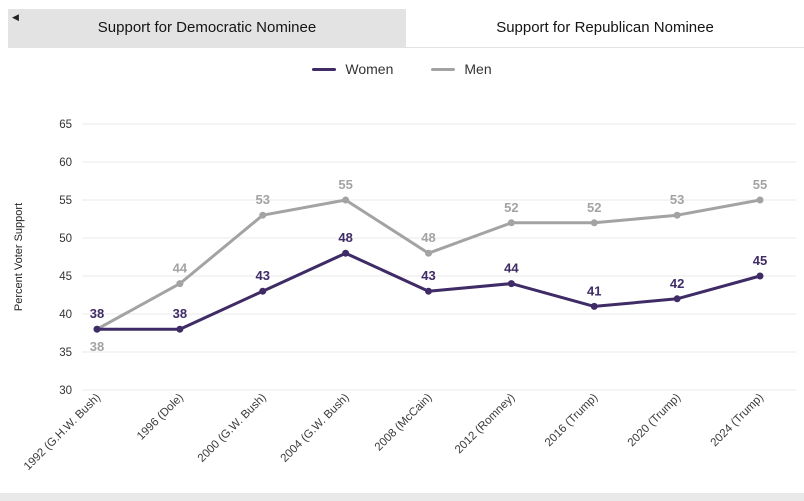  I want to click on y-tick-label: 55, so click(65, 201).